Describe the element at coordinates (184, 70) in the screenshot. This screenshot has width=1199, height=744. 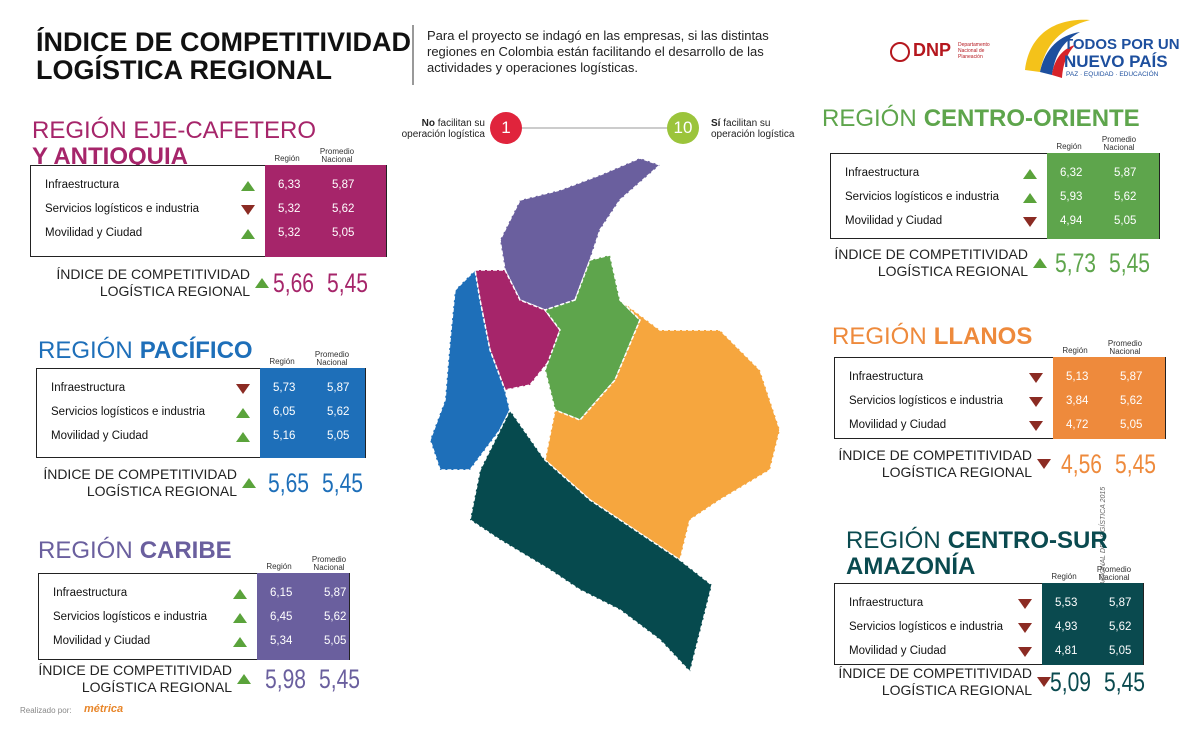
I see `title-line: LOGÍSTICA REGIONAL` at that location.